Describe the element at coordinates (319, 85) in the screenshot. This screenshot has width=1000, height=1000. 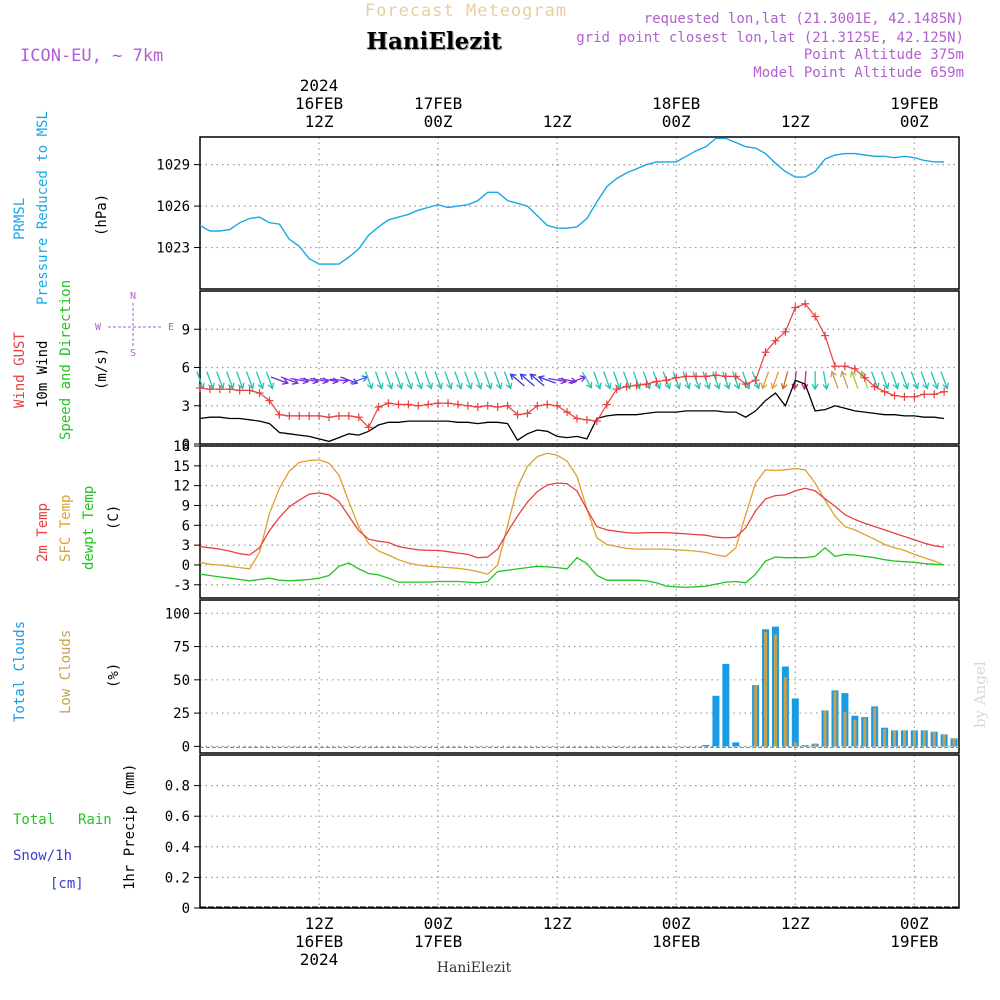
I see `top-tick-label: 2024` at that location.